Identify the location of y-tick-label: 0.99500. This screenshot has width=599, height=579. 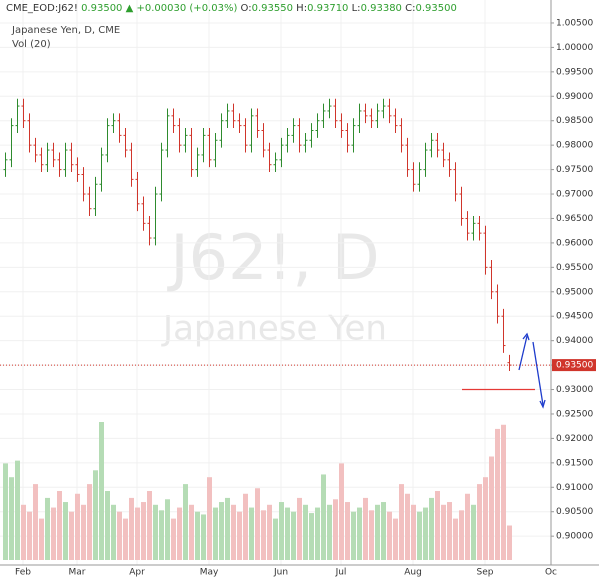
(574, 72).